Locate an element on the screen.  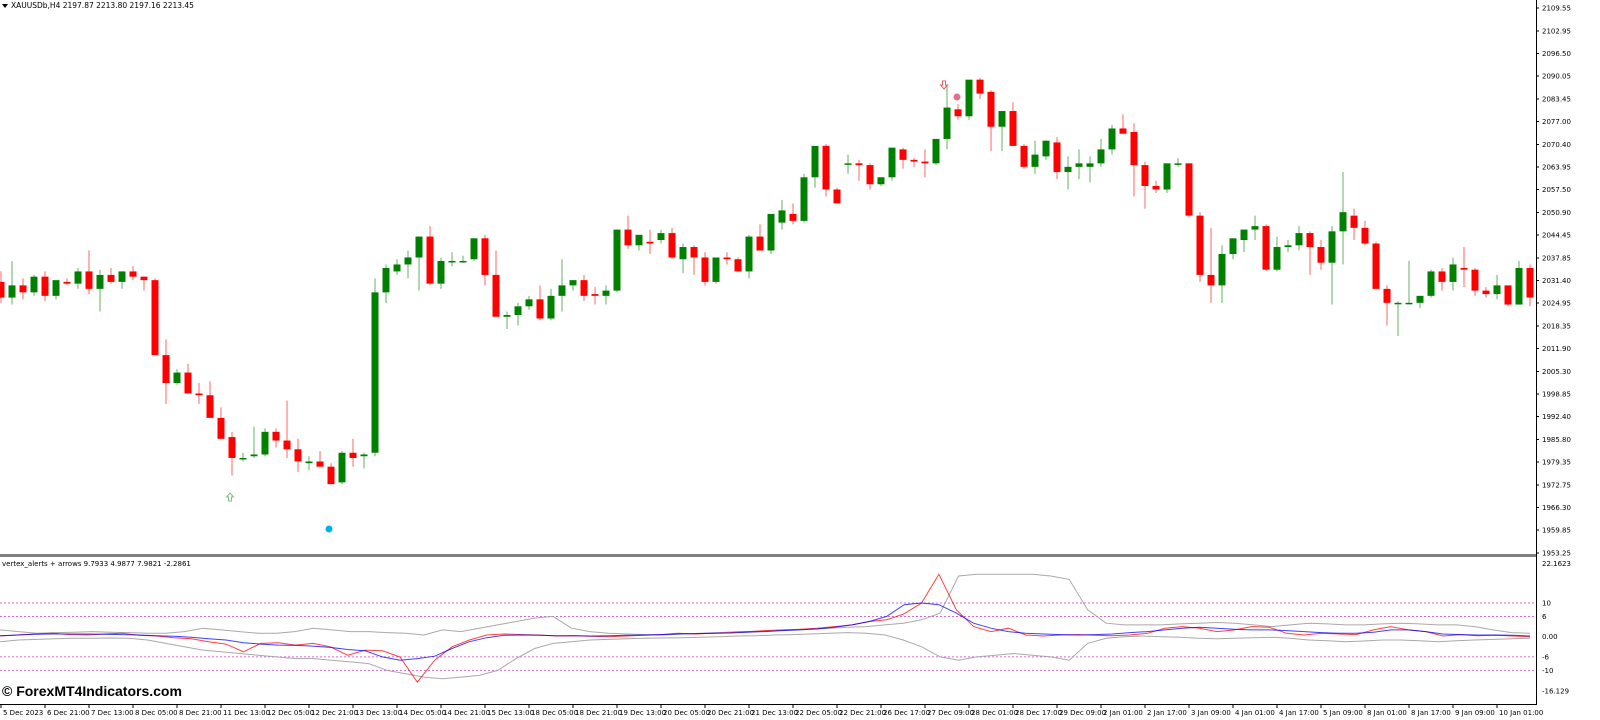
buy-arrow-icon is located at coordinates (230, 497).